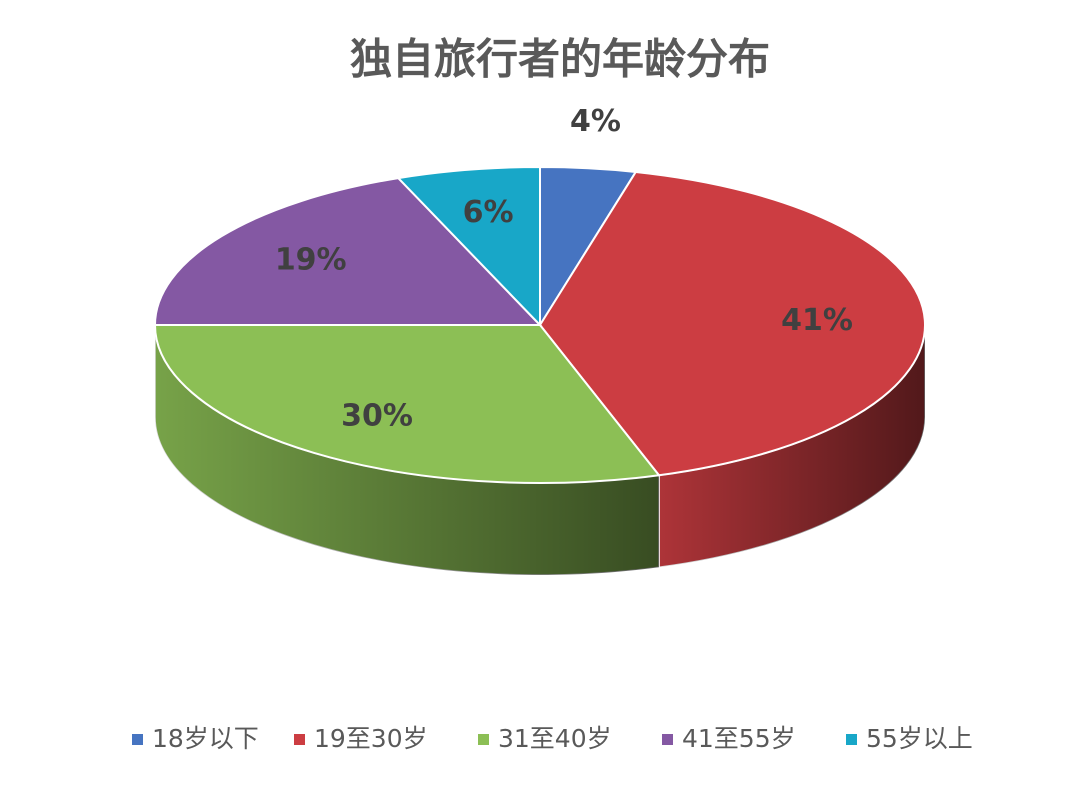 Image resolution: width=1080 pixels, height=794 pixels. Describe the element at coordinates (919, 738) in the screenshot. I see `legend-label: 55岁以上` at that location.